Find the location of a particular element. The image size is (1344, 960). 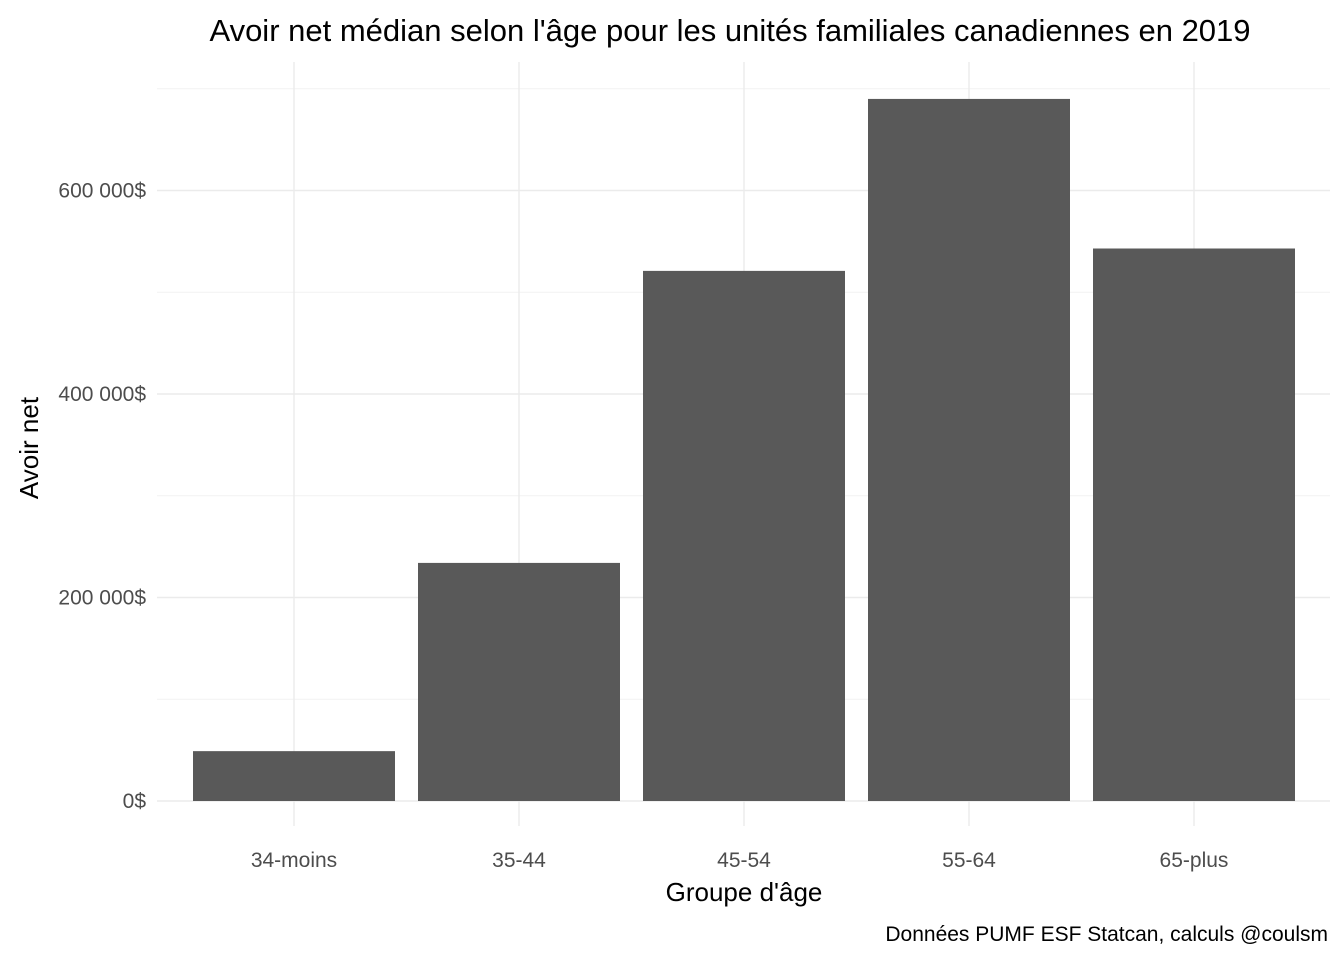

y-axis-tick-labels: 0$ 200 000$ 400 000$ 600 000$ is located at coordinates (102, 497).